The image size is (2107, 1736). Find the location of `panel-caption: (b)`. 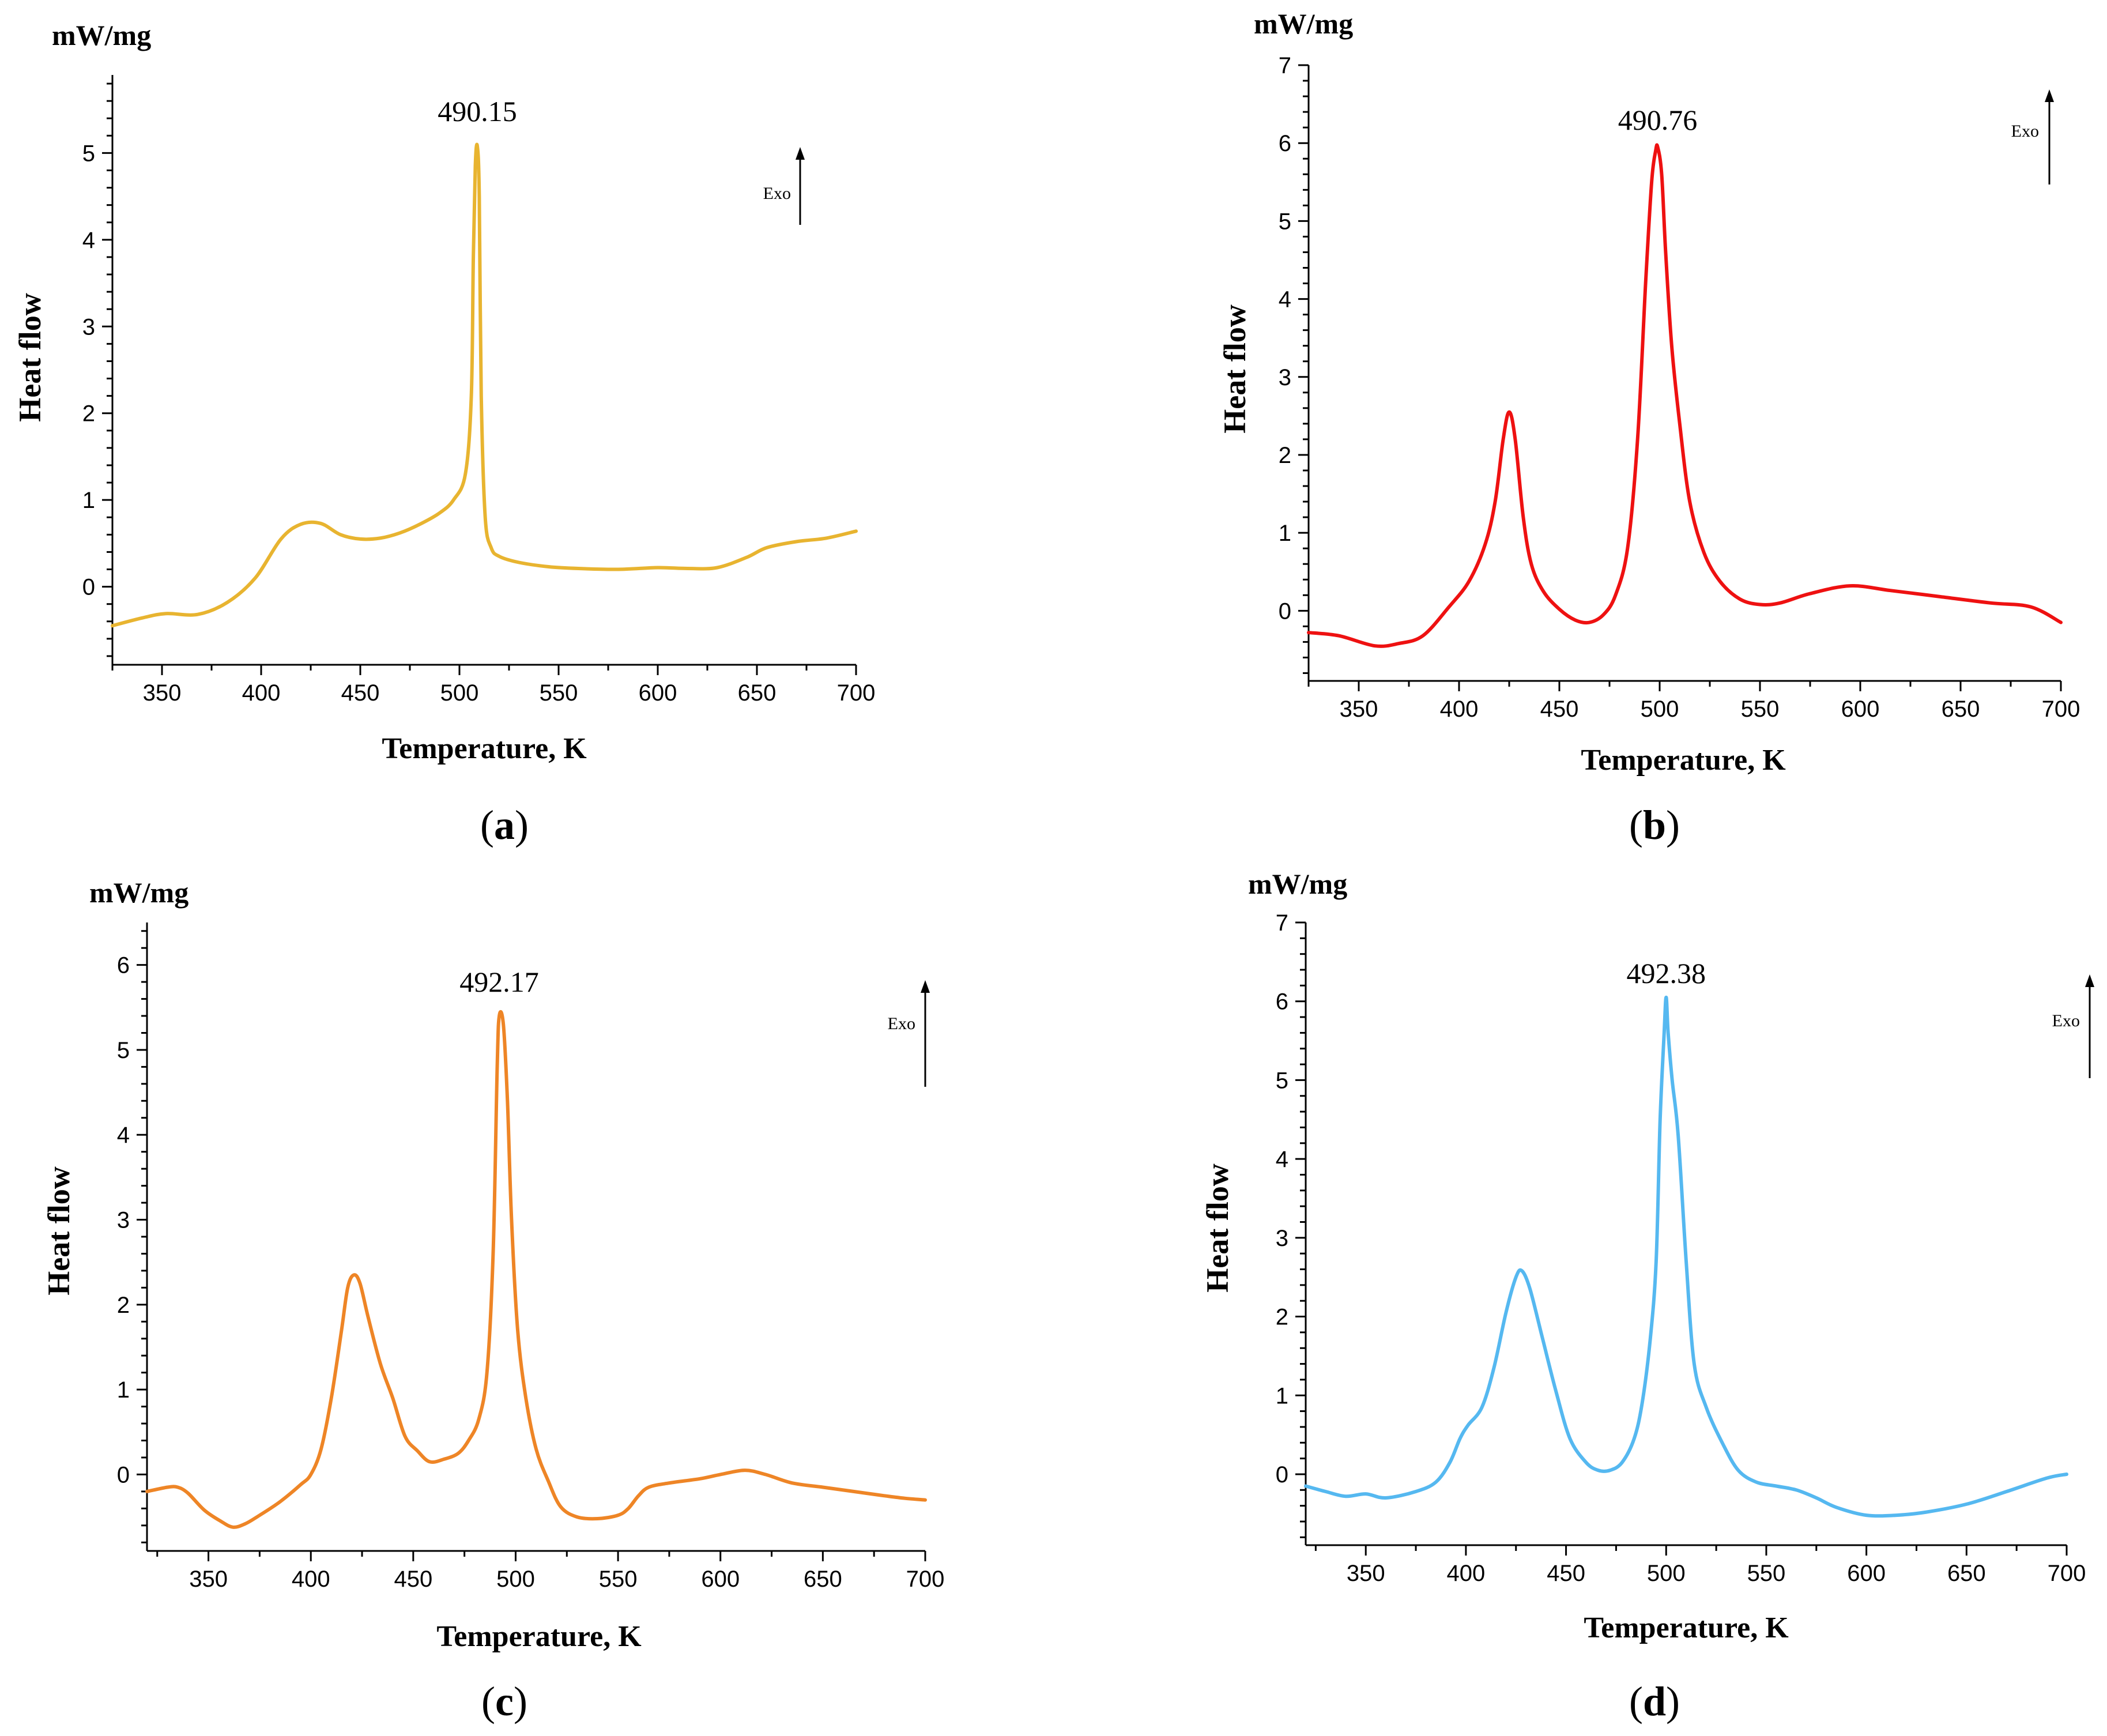

panel-caption: (b) is located at coordinates (1654, 825).